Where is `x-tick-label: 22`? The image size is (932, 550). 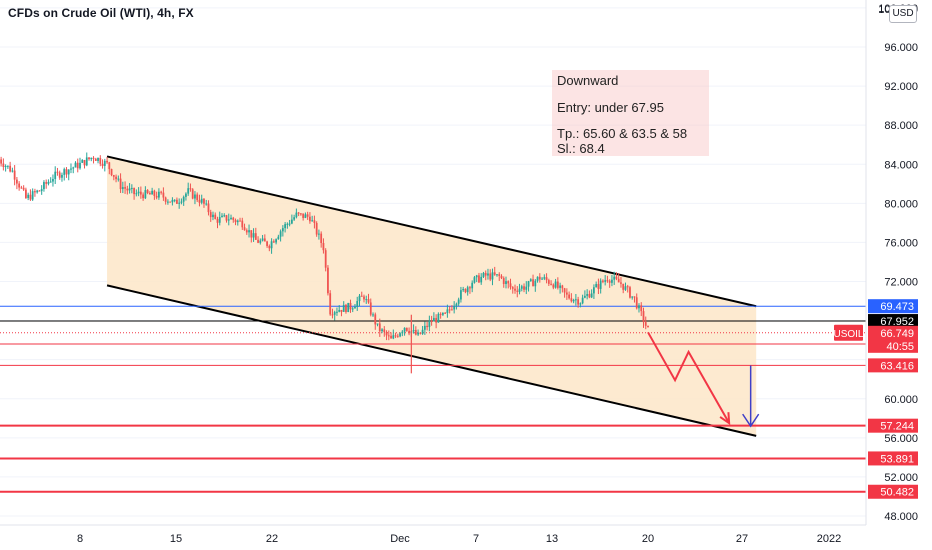
x-tick-label: 22 is located at coordinates (272, 539).